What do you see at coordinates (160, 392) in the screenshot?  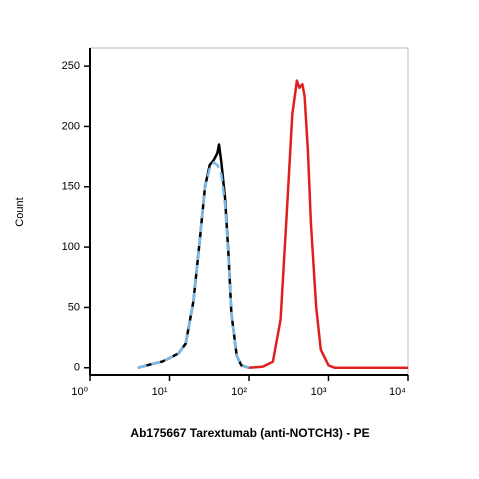 I see `x-tick-label: 10¹` at bounding box center [160, 392].